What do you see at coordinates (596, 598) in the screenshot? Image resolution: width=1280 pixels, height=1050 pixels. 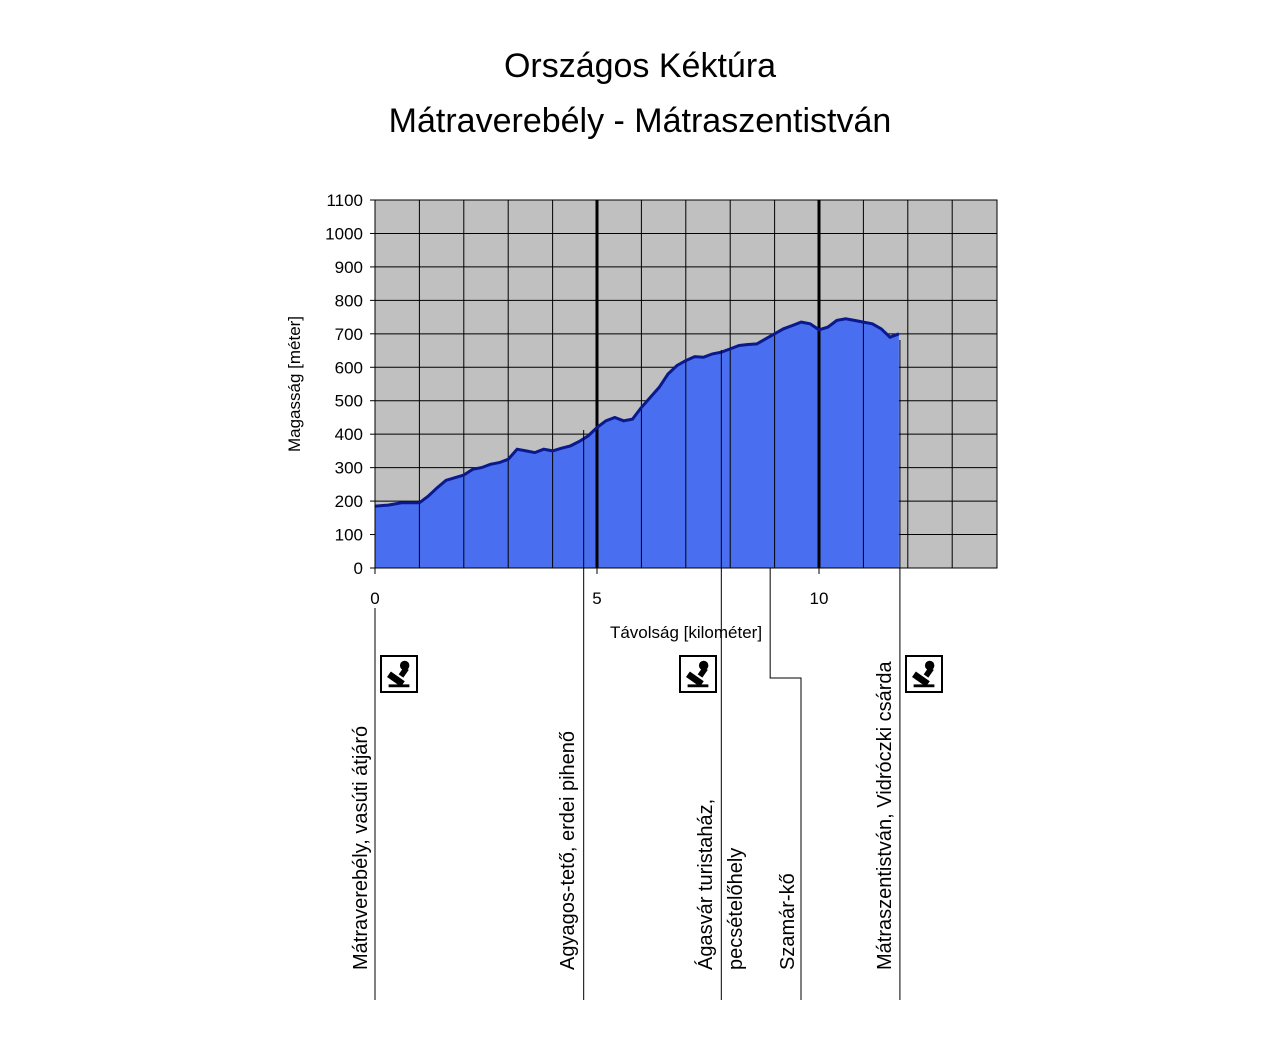 I see `x-tick-label: 5` at bounding box center [596, 598].